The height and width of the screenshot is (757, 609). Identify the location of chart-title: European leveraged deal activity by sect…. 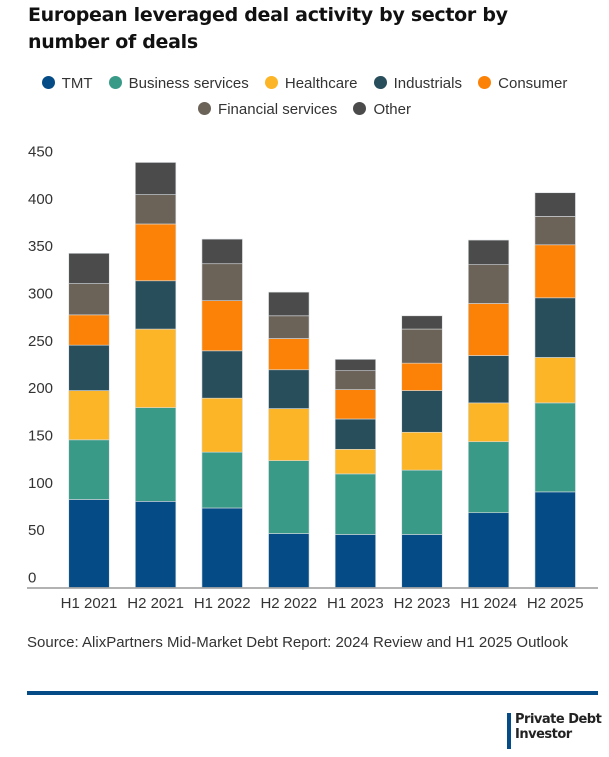
(268, 28).